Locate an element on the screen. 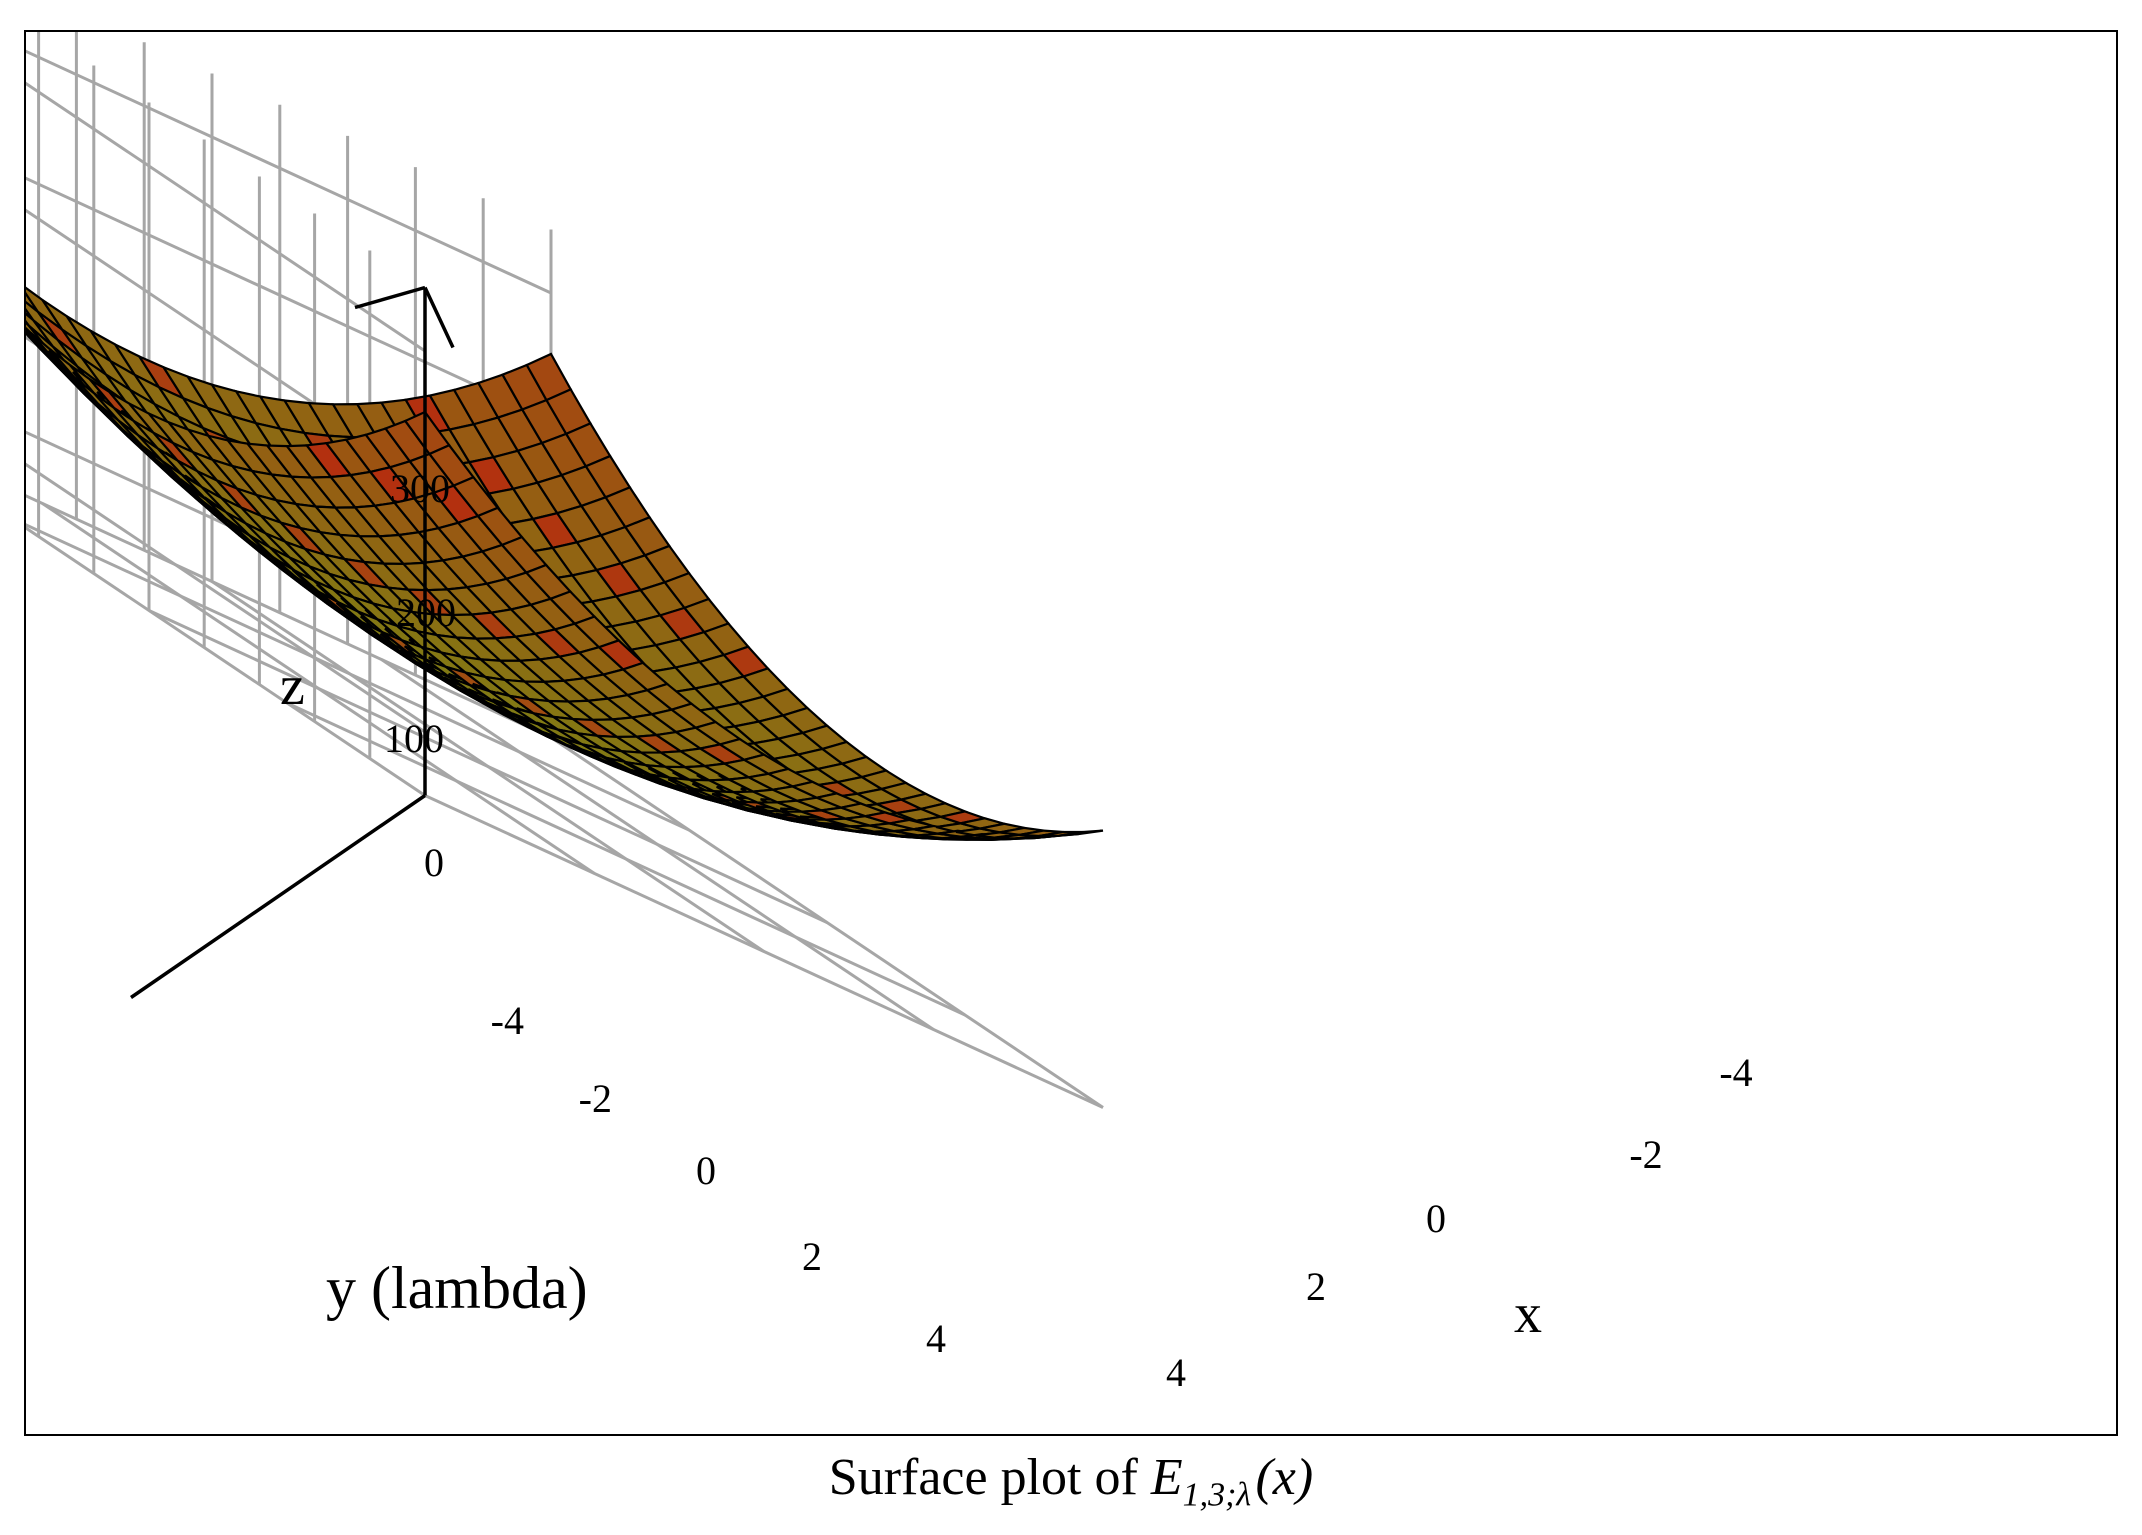 The image size is (2142, 1535). y-tick-label: 4 is located at coordinates (936, 1338).